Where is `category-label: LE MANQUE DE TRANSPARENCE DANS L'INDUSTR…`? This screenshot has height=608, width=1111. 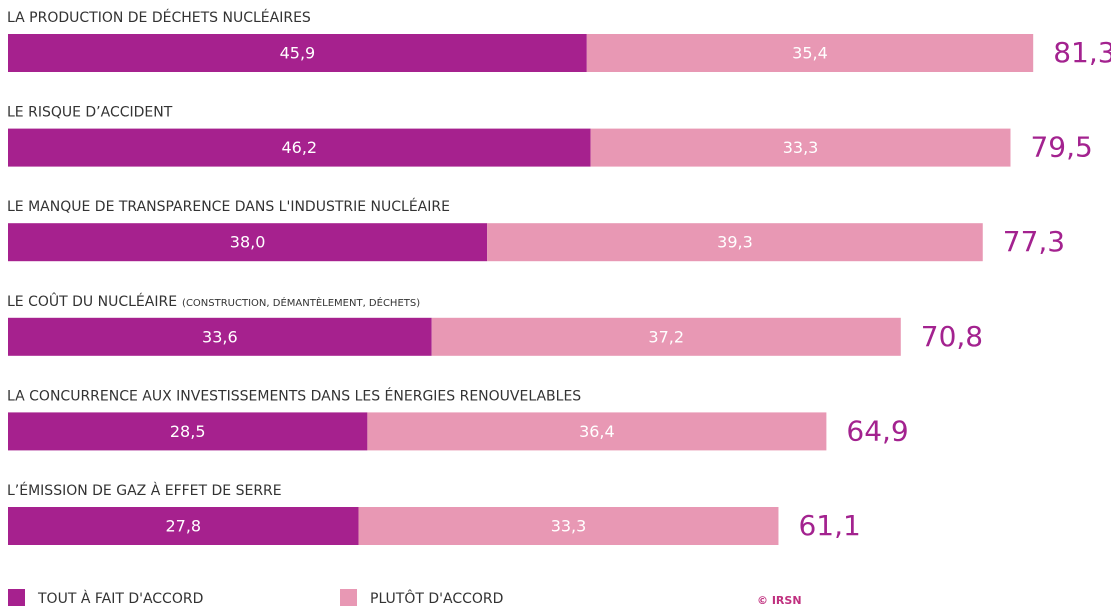
category-label: LE MANQUE DE TRANSPARENCE DANS L'INDUSTR… is located at coordinates (228, 206).